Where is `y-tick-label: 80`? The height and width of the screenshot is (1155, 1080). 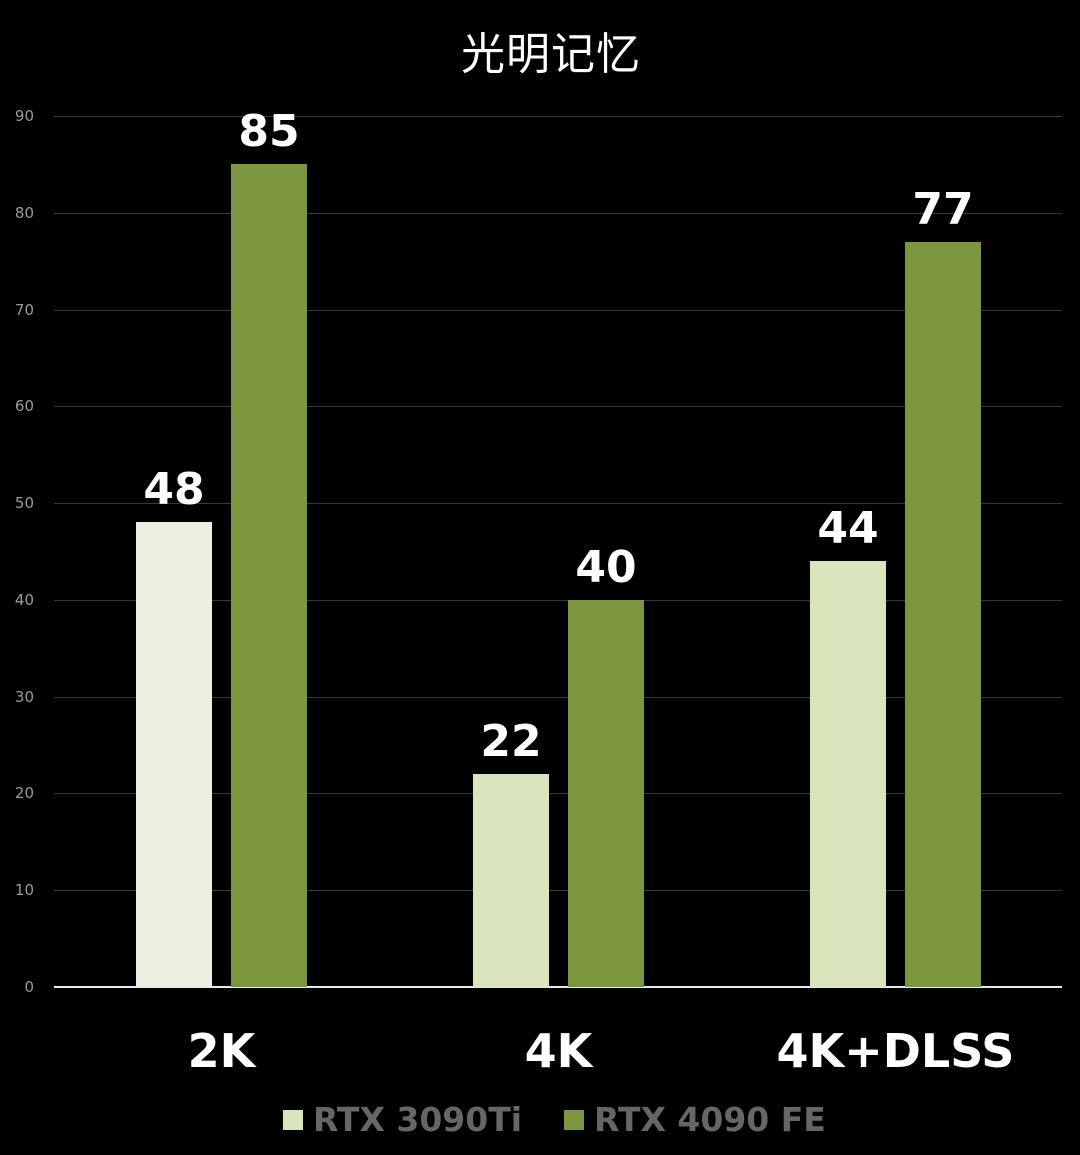 y-tick-label: 80 is located at coordinates (24, 212).